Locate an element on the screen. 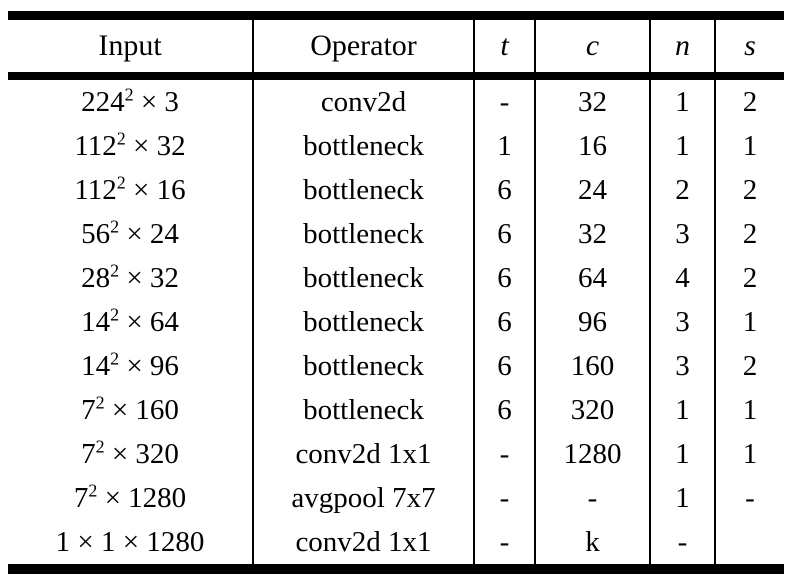 The height and width of the screenshot is (585, 792). table-row: 72 × 320 conv2d 1x1-1280 1 1 is located at coordinates (396, 454).